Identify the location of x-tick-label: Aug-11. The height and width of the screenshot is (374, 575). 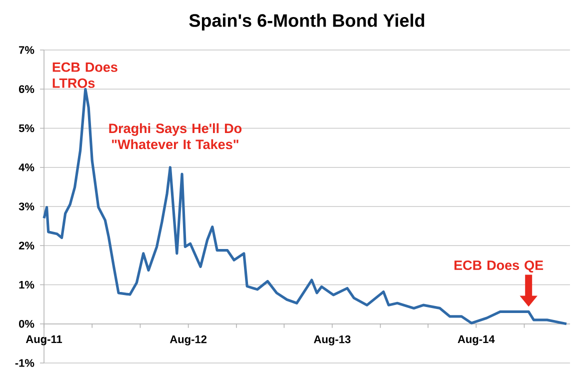
(44, 340).